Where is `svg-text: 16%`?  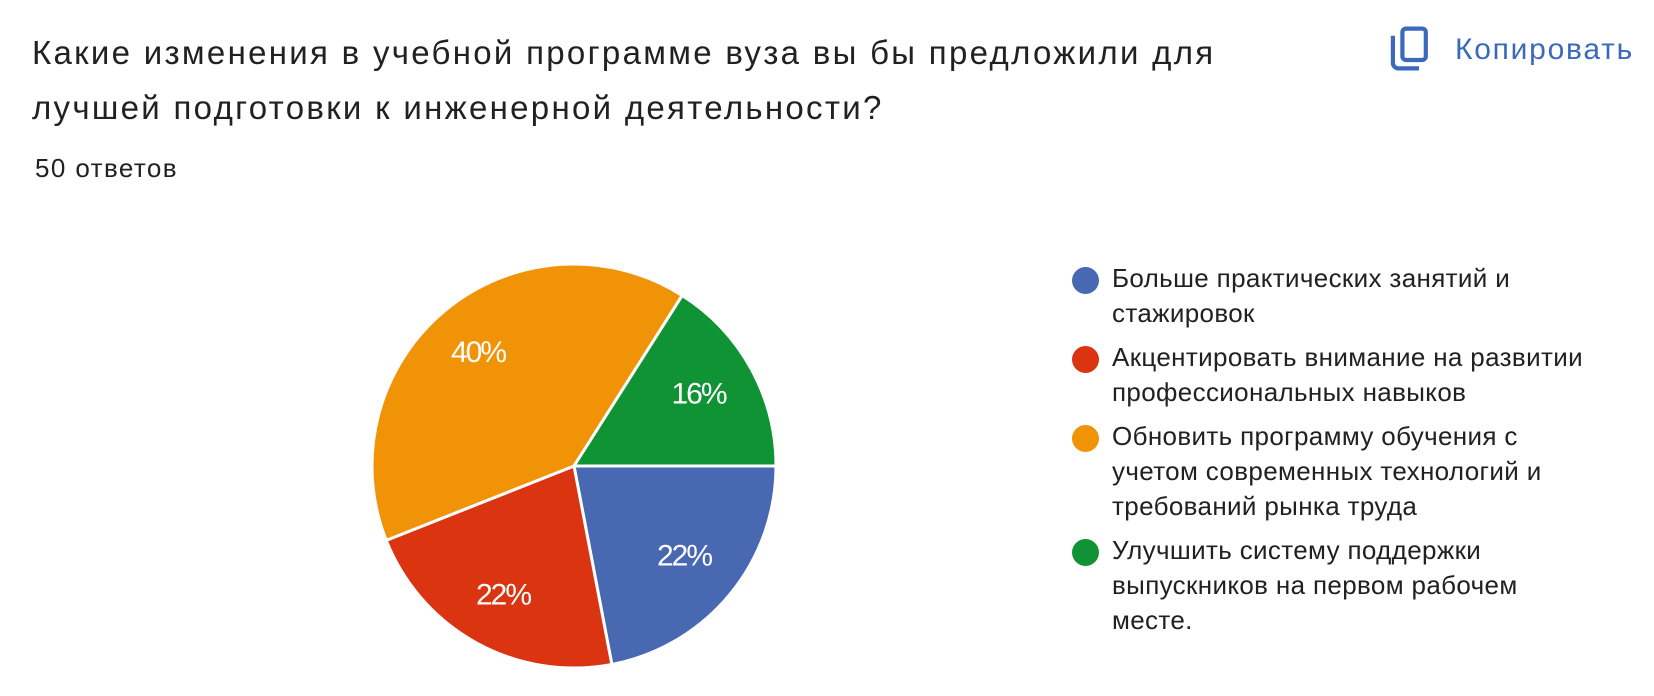 svg-text: 16% is located at coordinates (698, 393).